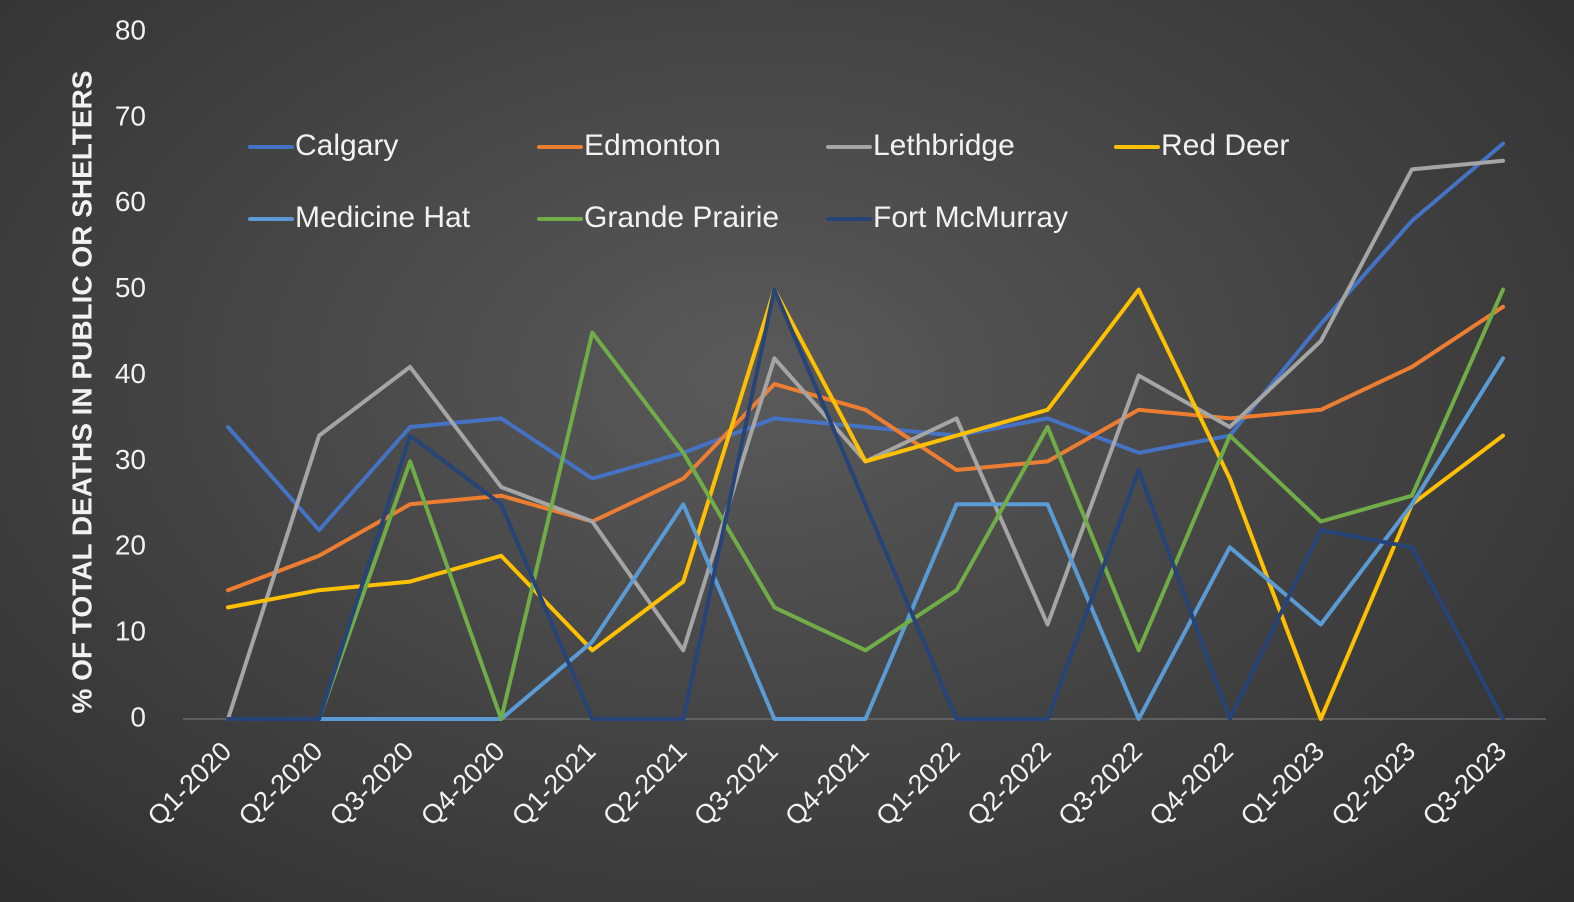  I want to click on x-tick-label: Q2-2020, so click(281, 784).